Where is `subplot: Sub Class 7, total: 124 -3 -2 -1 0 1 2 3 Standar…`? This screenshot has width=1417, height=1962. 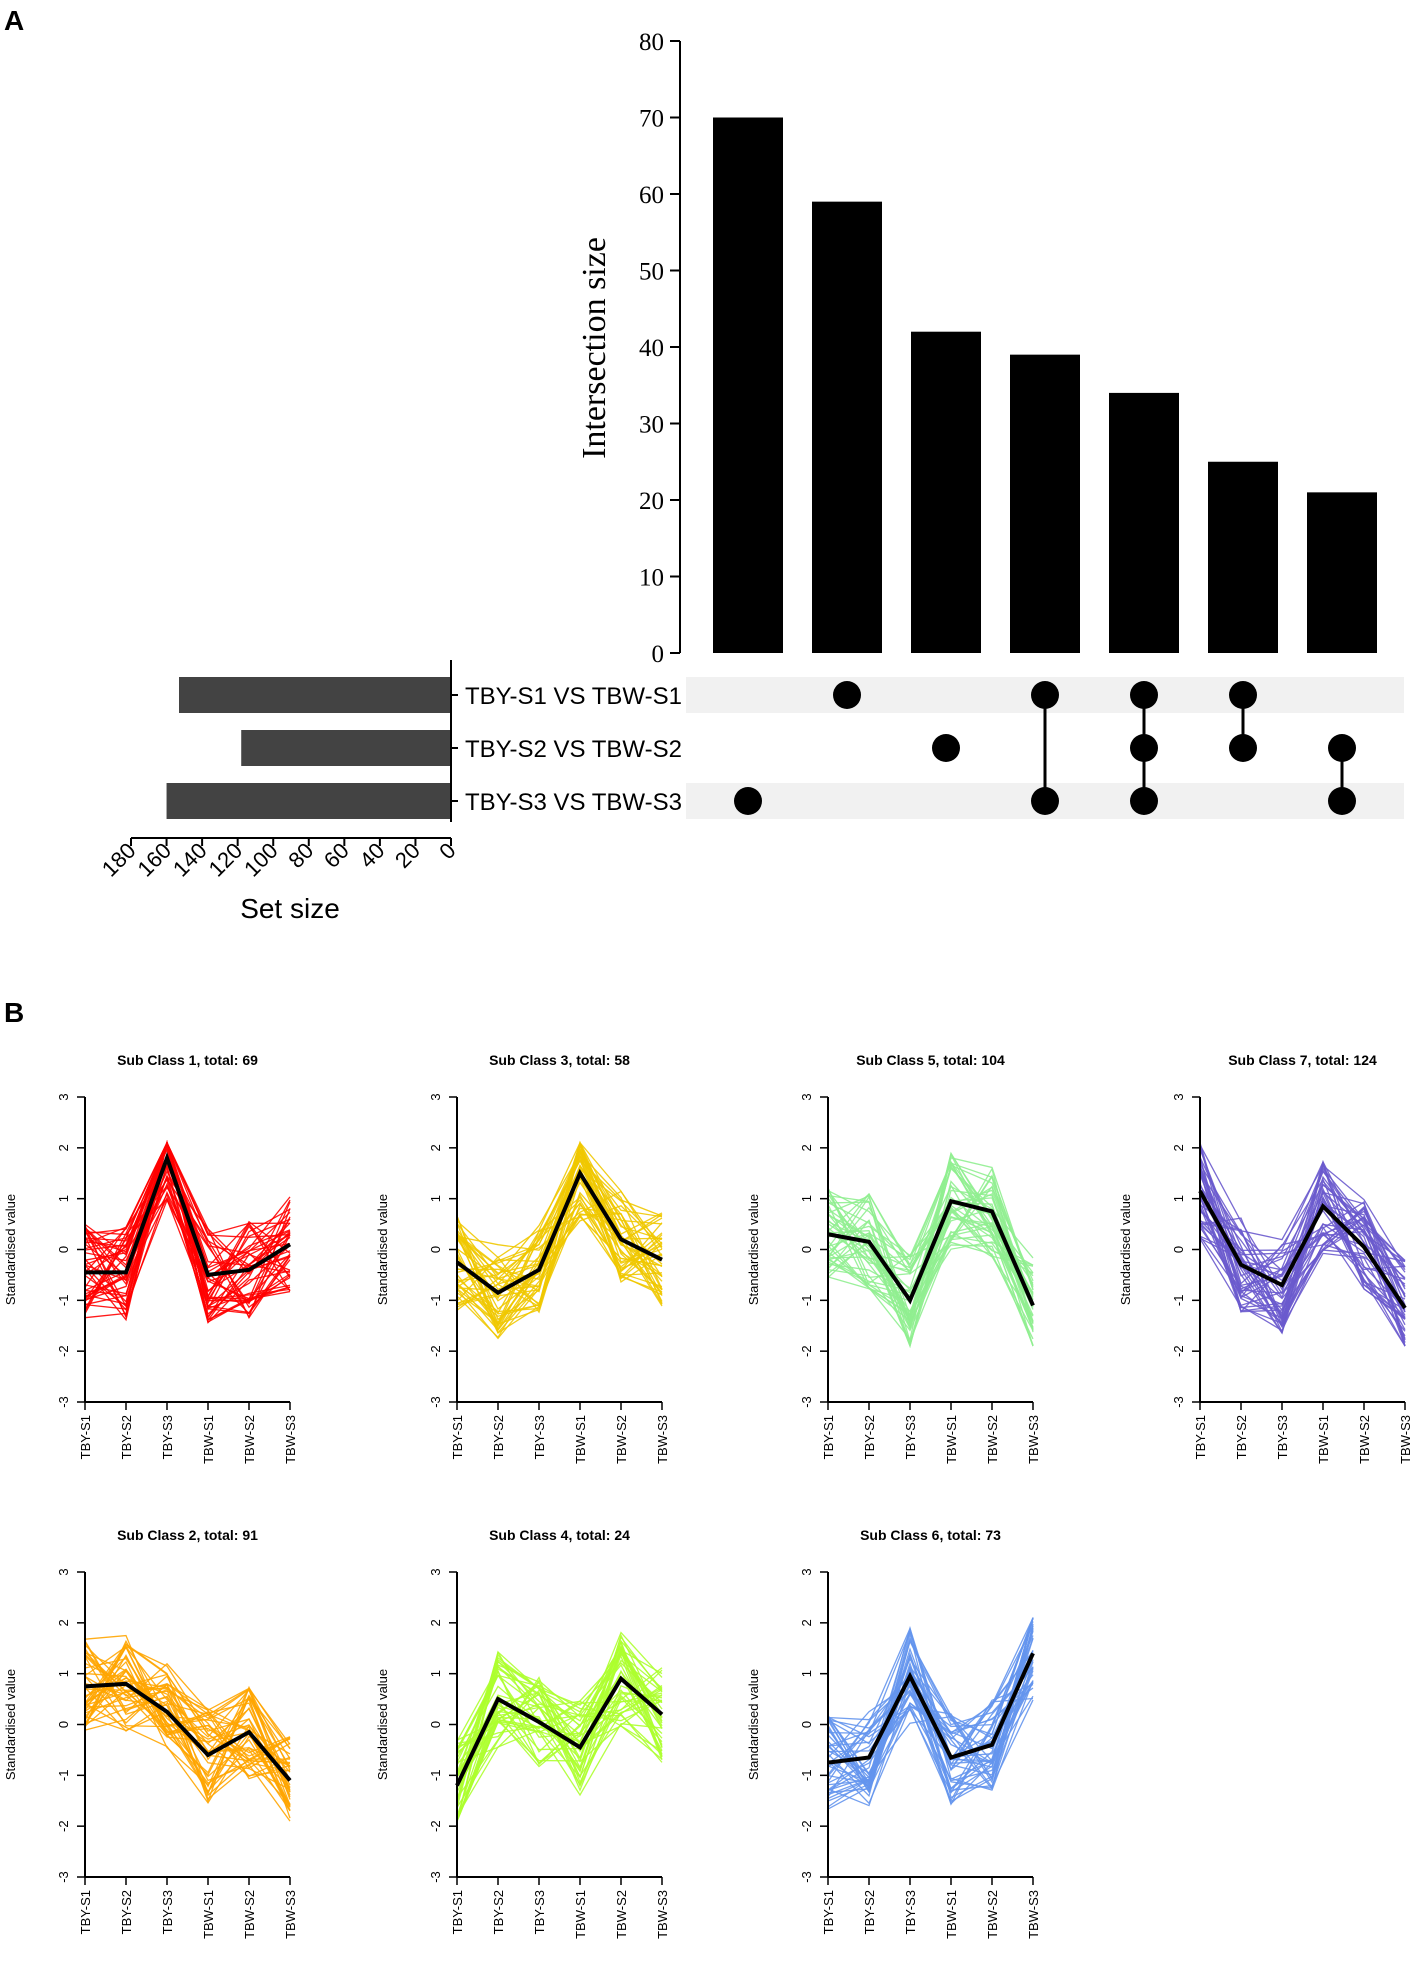 subplot: Sub Class 7, total: 124 -3 -2 -1 0 1 2 3 Standar… is located at coordinates (1265, 1258).